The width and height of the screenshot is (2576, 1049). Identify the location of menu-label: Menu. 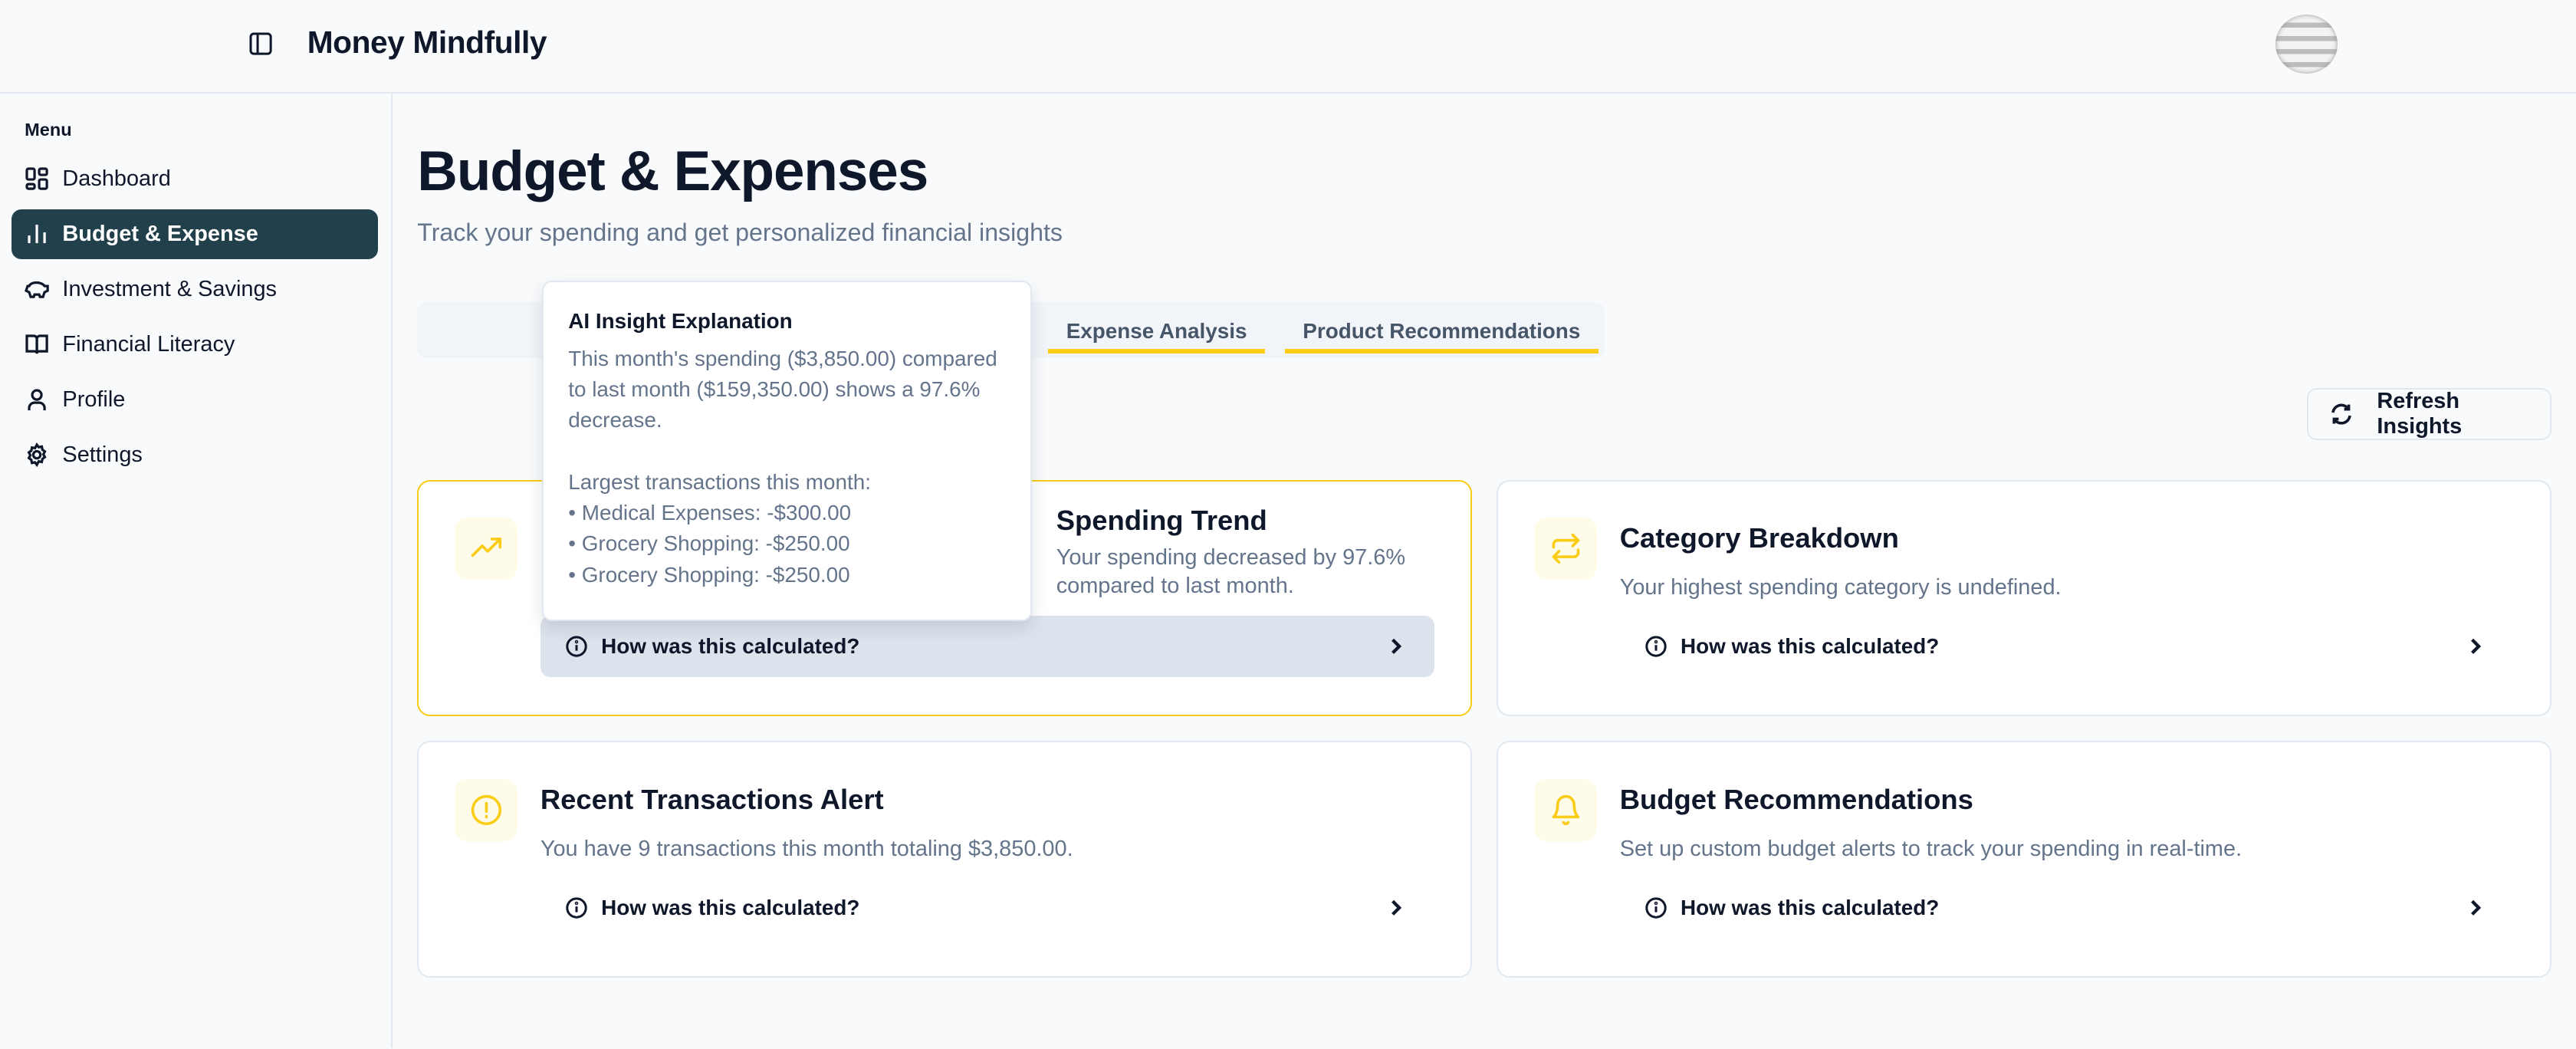
(48, 130).